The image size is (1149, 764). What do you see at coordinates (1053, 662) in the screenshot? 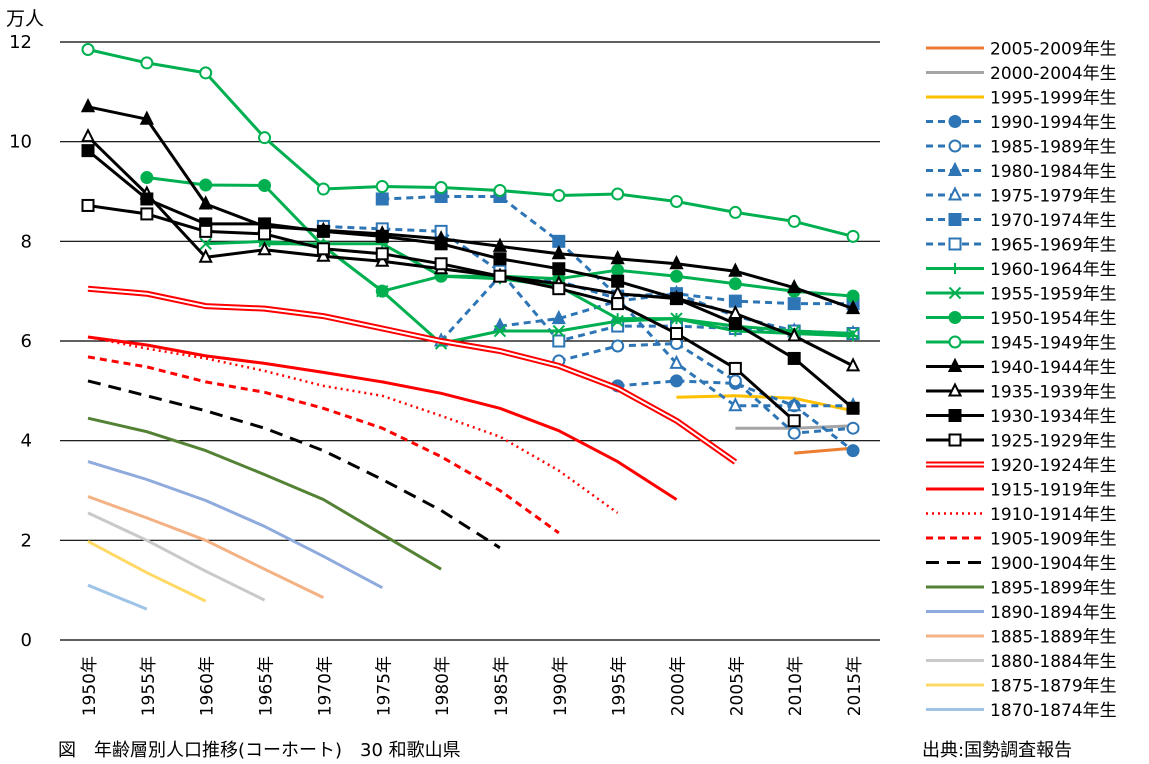
I see `legend-label: 1880-1884年生` at bounding box center [1053, 662].